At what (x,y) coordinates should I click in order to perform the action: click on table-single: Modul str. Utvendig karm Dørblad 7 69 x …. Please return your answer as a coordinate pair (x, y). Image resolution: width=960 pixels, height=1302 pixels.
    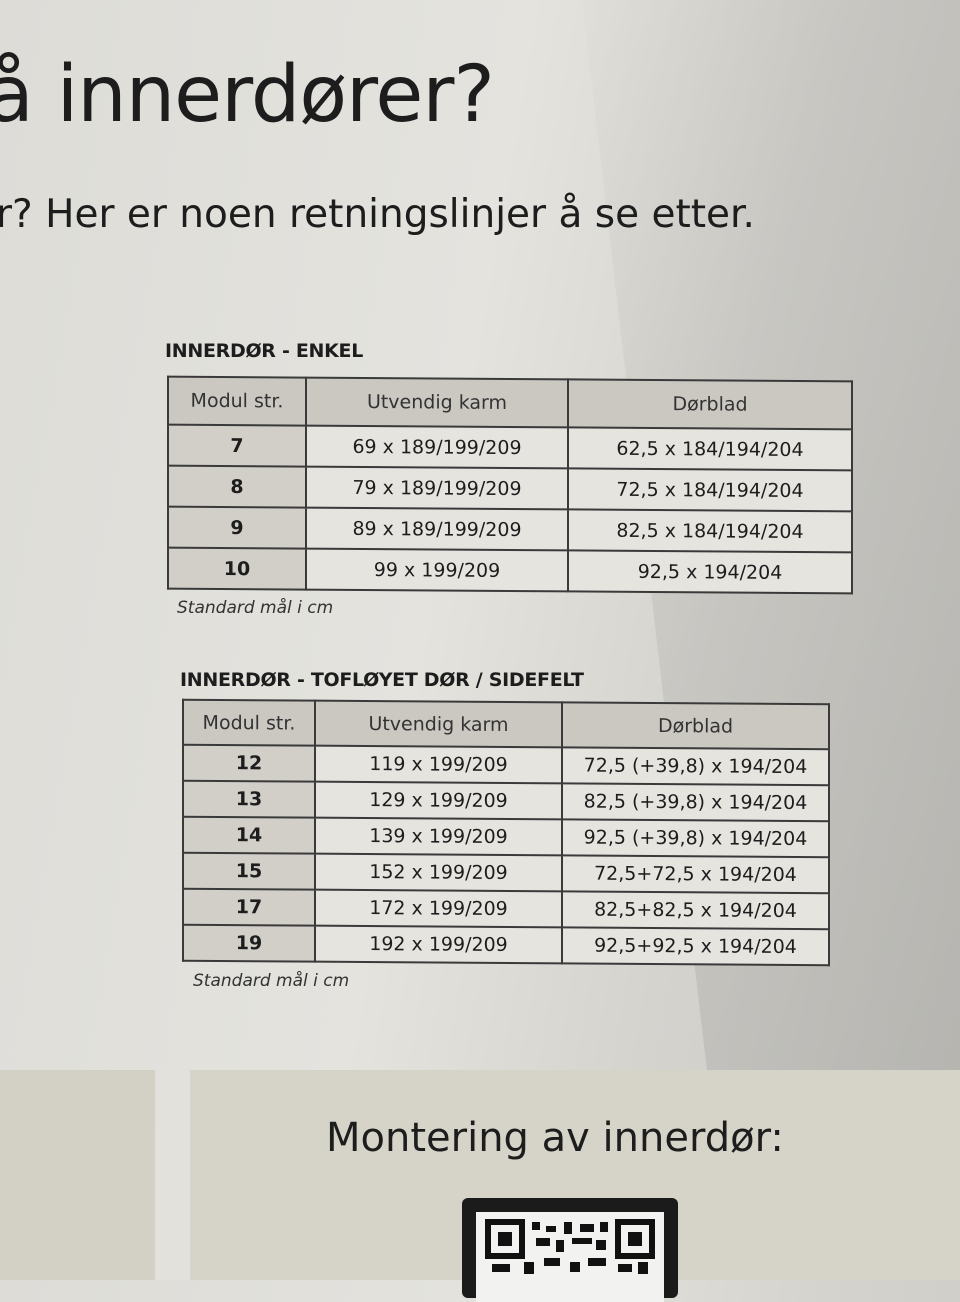
    Looking at the image, I should click on (510, 485).